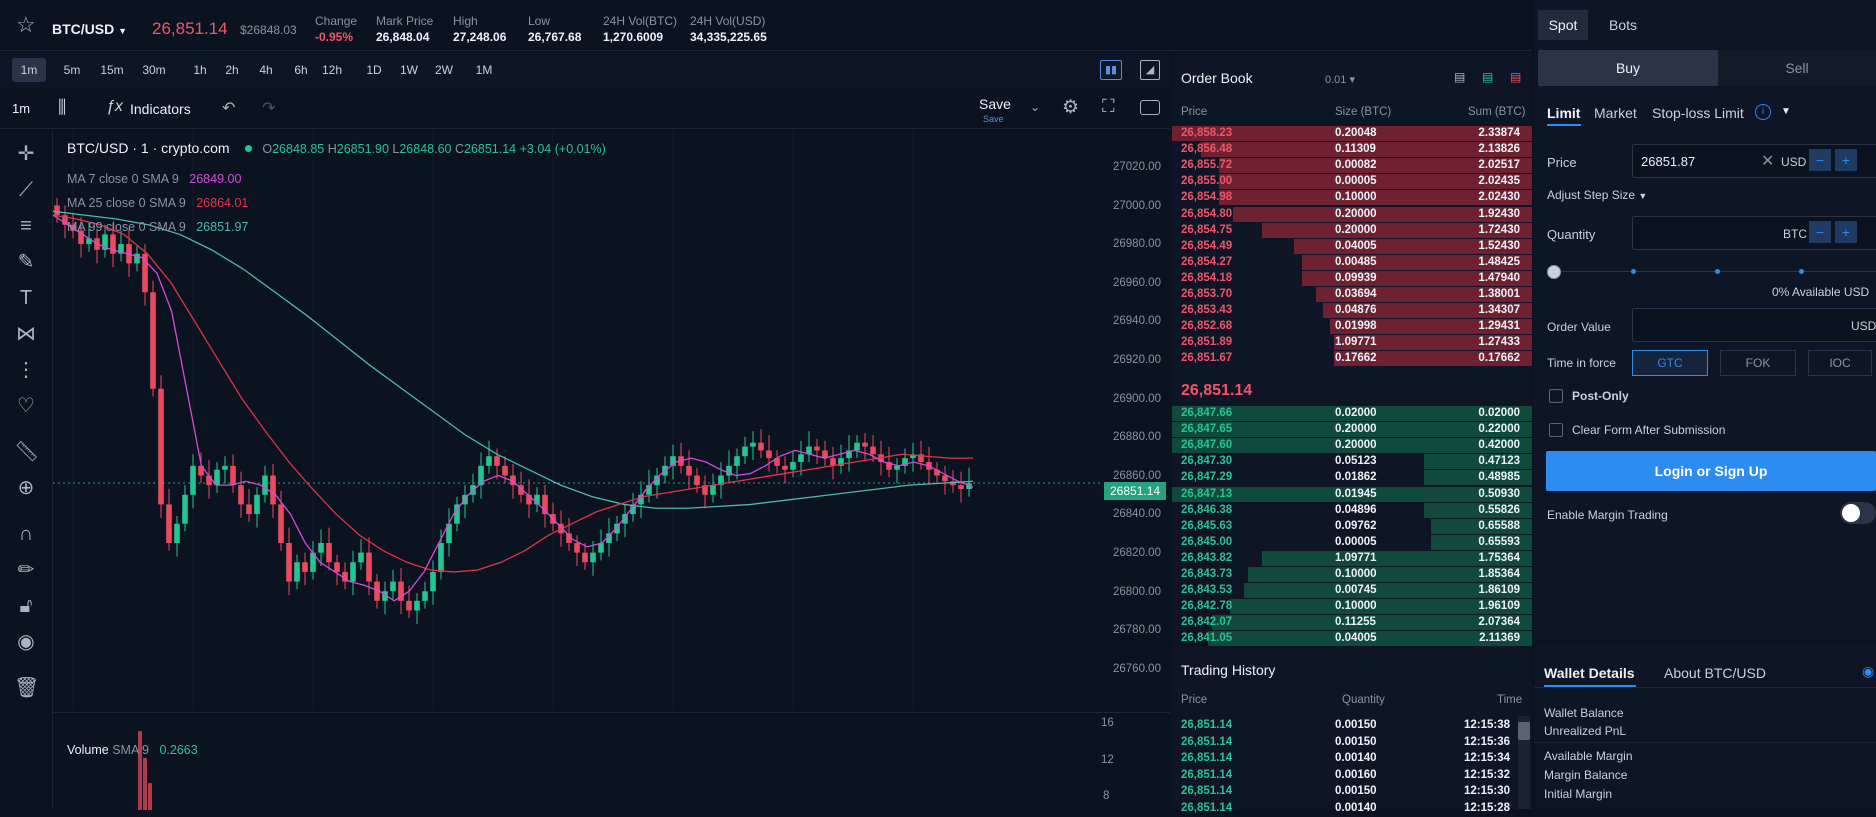 This screenshot has width=1876, height=817. Describe the element at coordinates (1597, 195) in the screenshot. I see `adjust-step-size: Adjust Step Size ▼` at that location.